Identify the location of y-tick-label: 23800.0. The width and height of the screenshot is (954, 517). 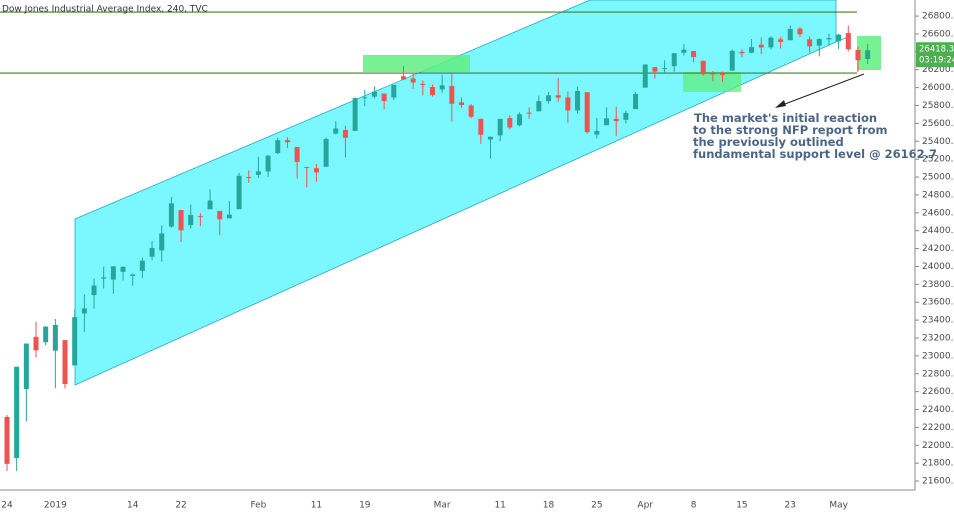
(938, 285).